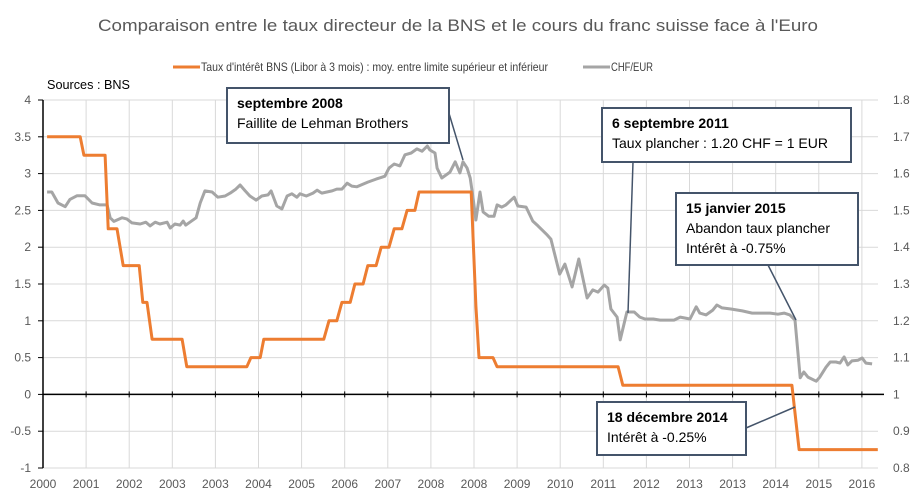 The image size is (917, 501). Describe the element at coordinates (862, 484) in the screenshot. I see `x-tick-label: 2016` at that location.